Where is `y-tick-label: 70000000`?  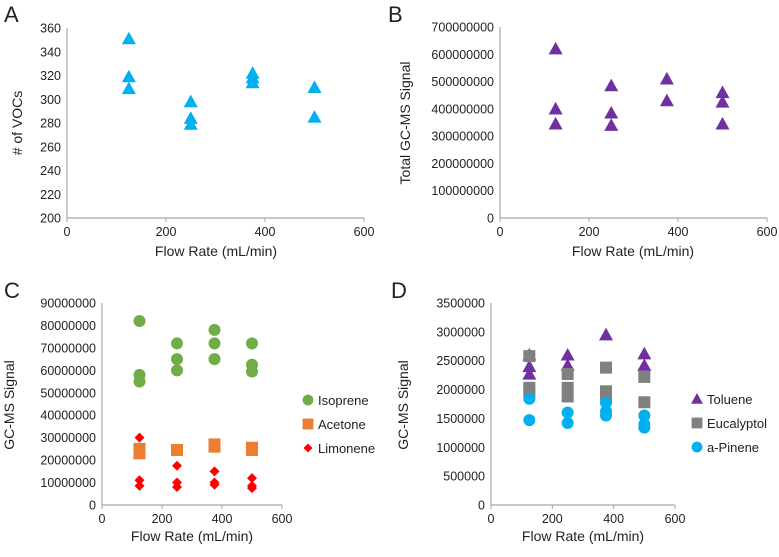
y-tick-label: 70000000 is located at coordinates (68, 348).